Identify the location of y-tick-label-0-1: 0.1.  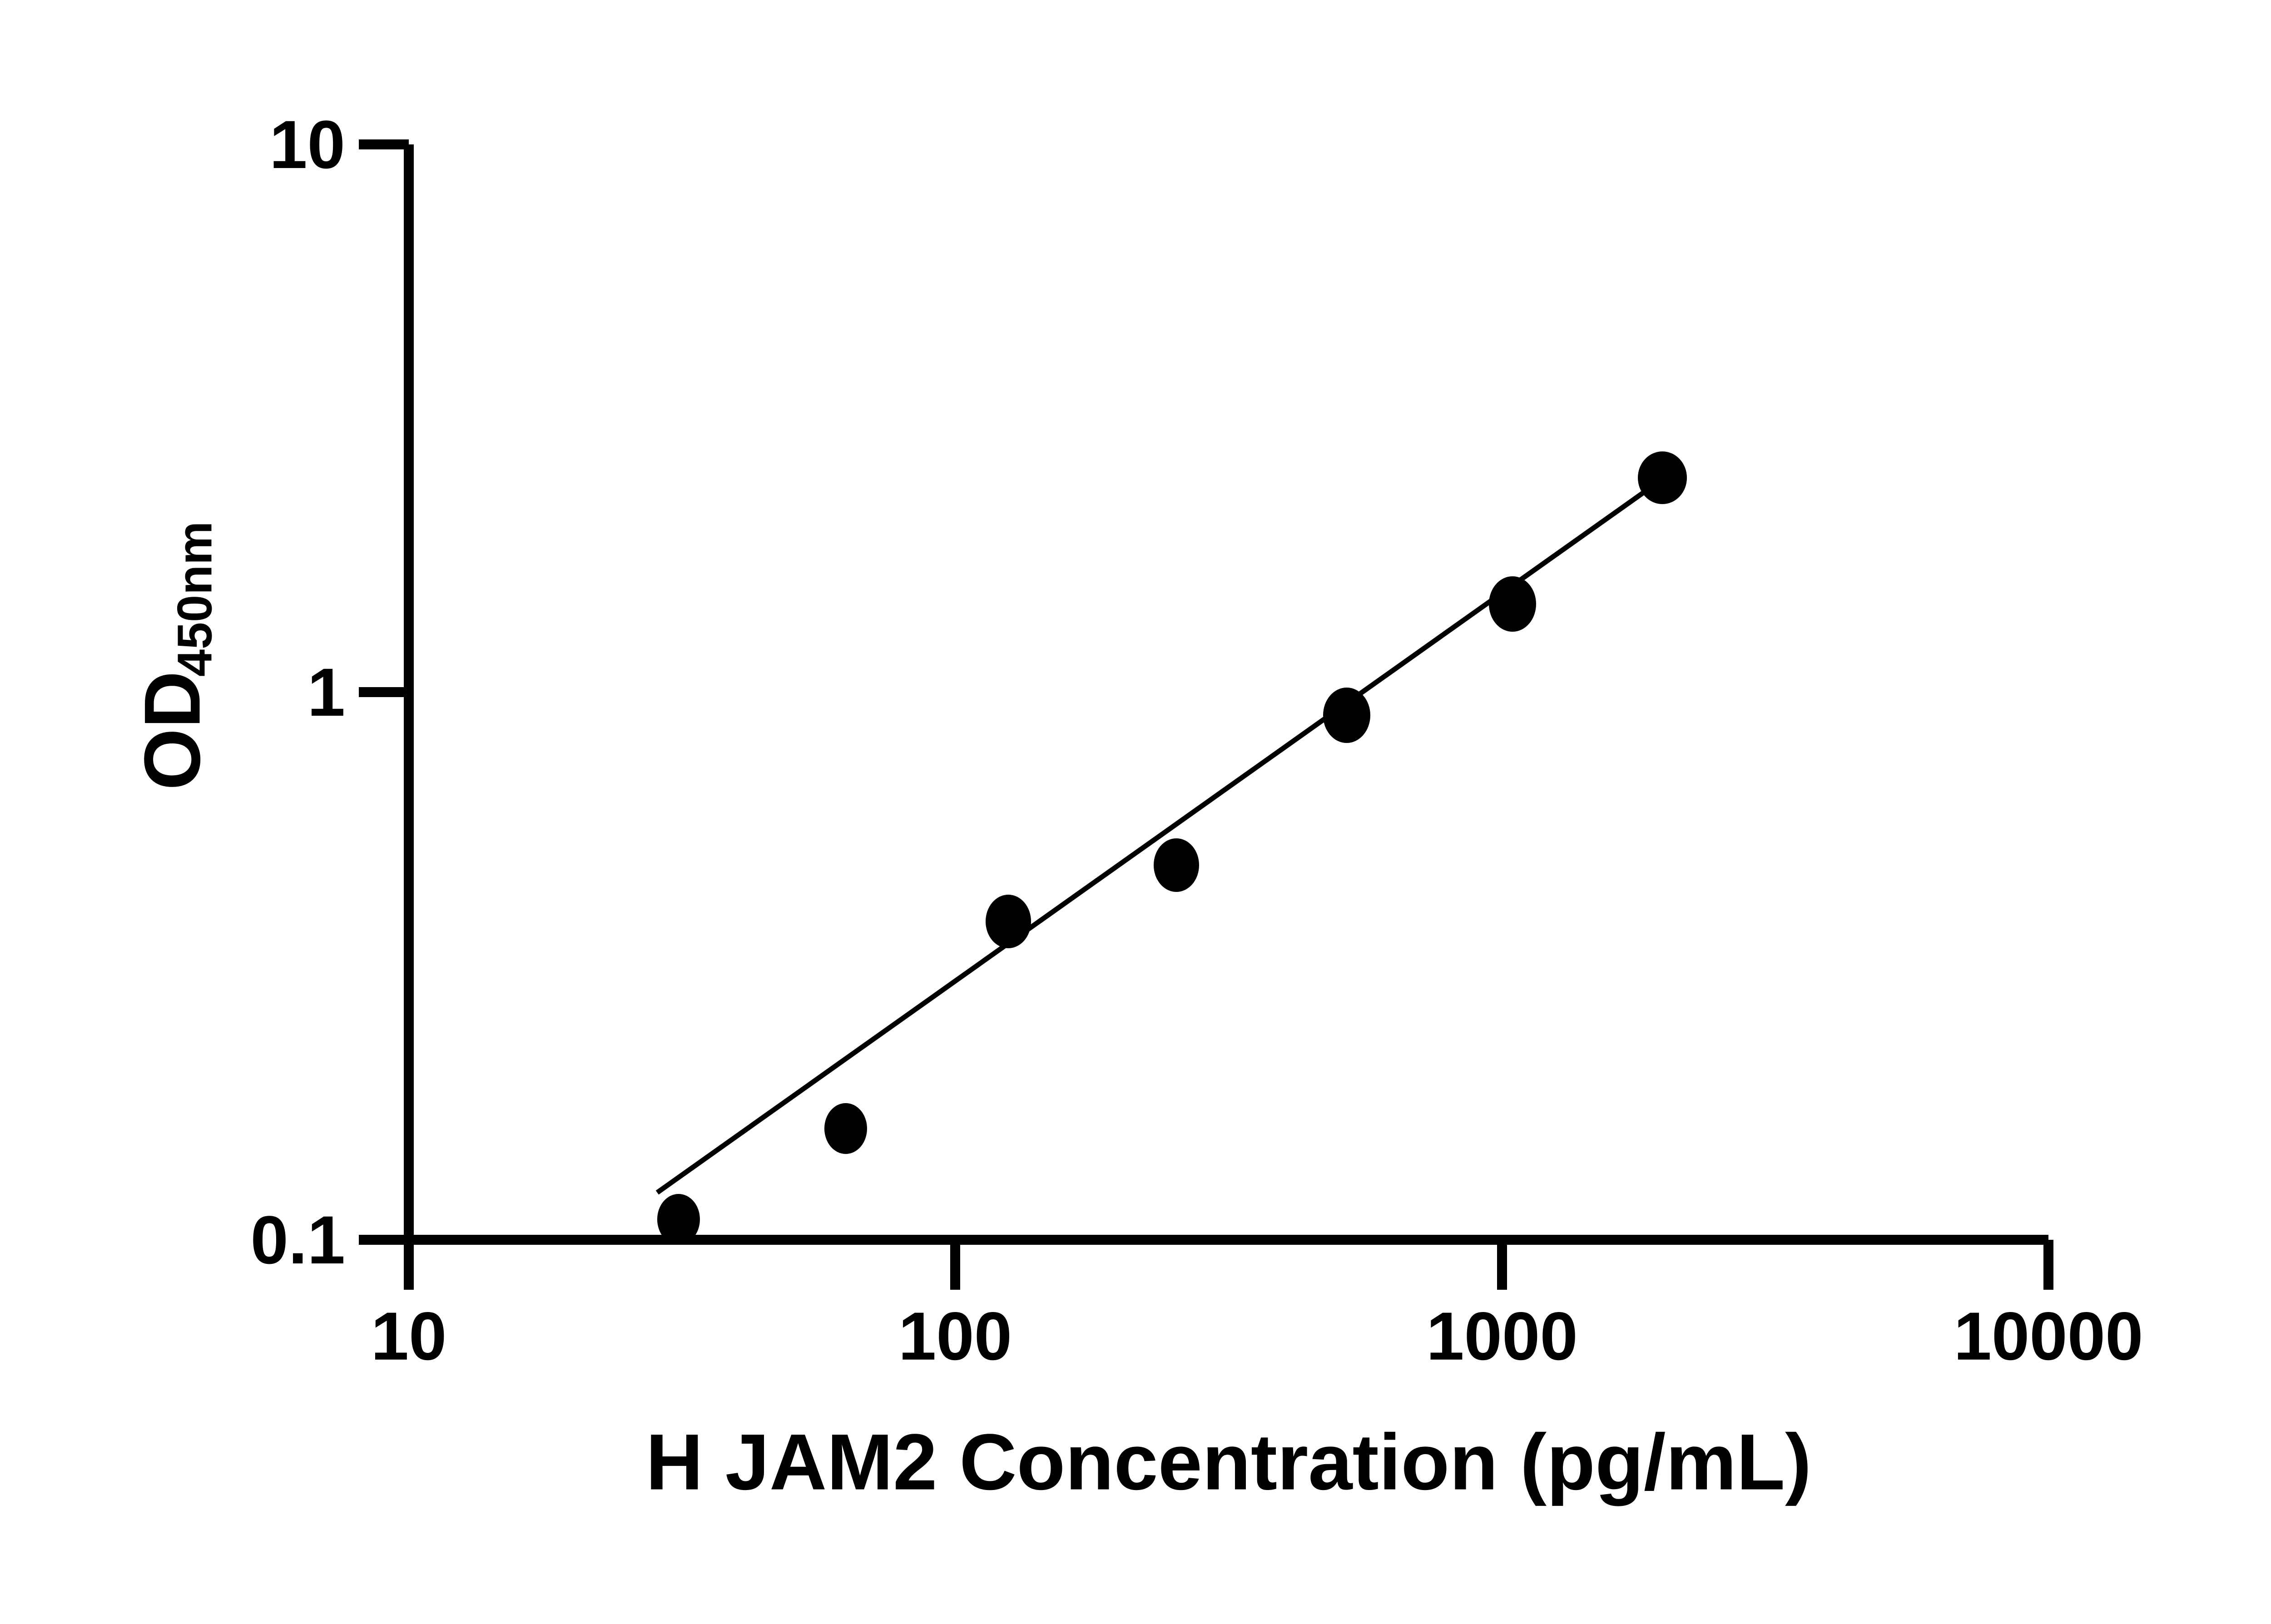
(297, 1240).